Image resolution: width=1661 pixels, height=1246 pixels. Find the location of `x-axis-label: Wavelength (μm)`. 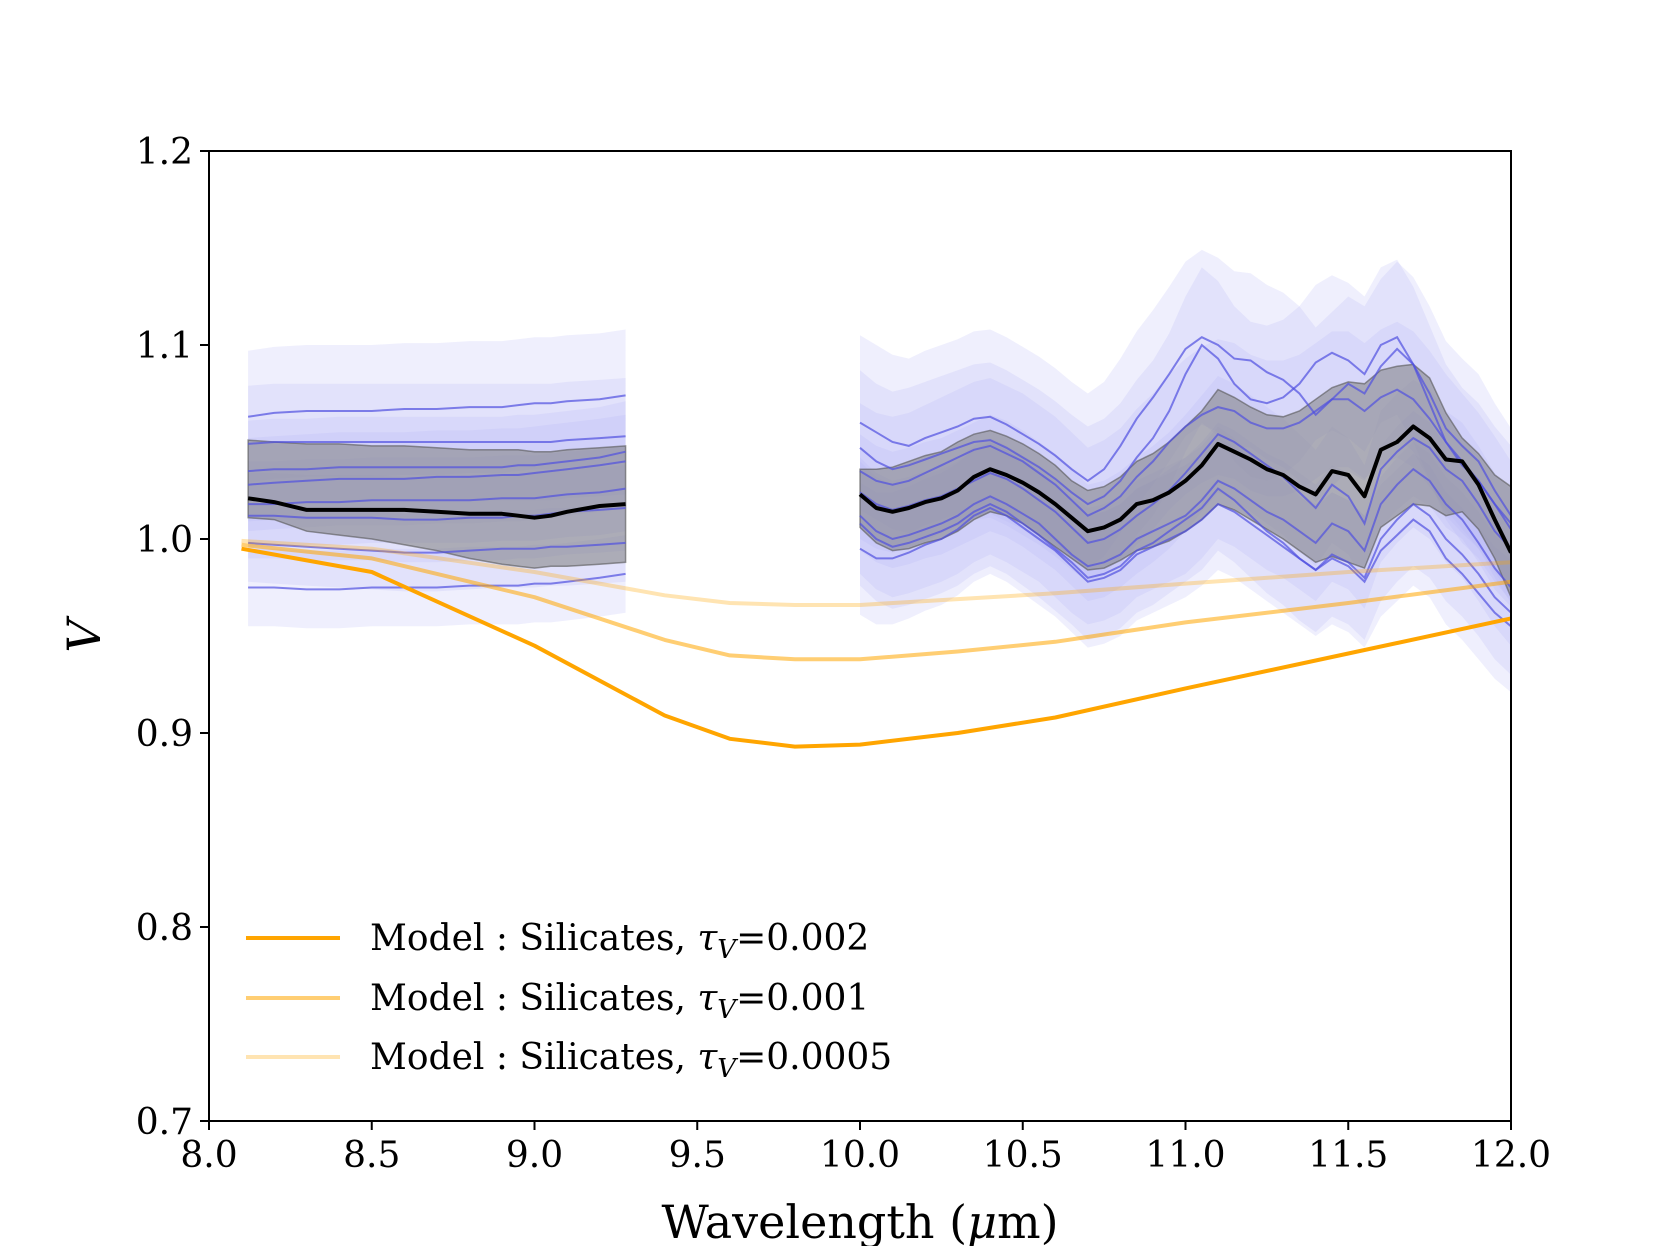

x-axis-label: Wavelength (μm) is located at coordinates (859, 1220).